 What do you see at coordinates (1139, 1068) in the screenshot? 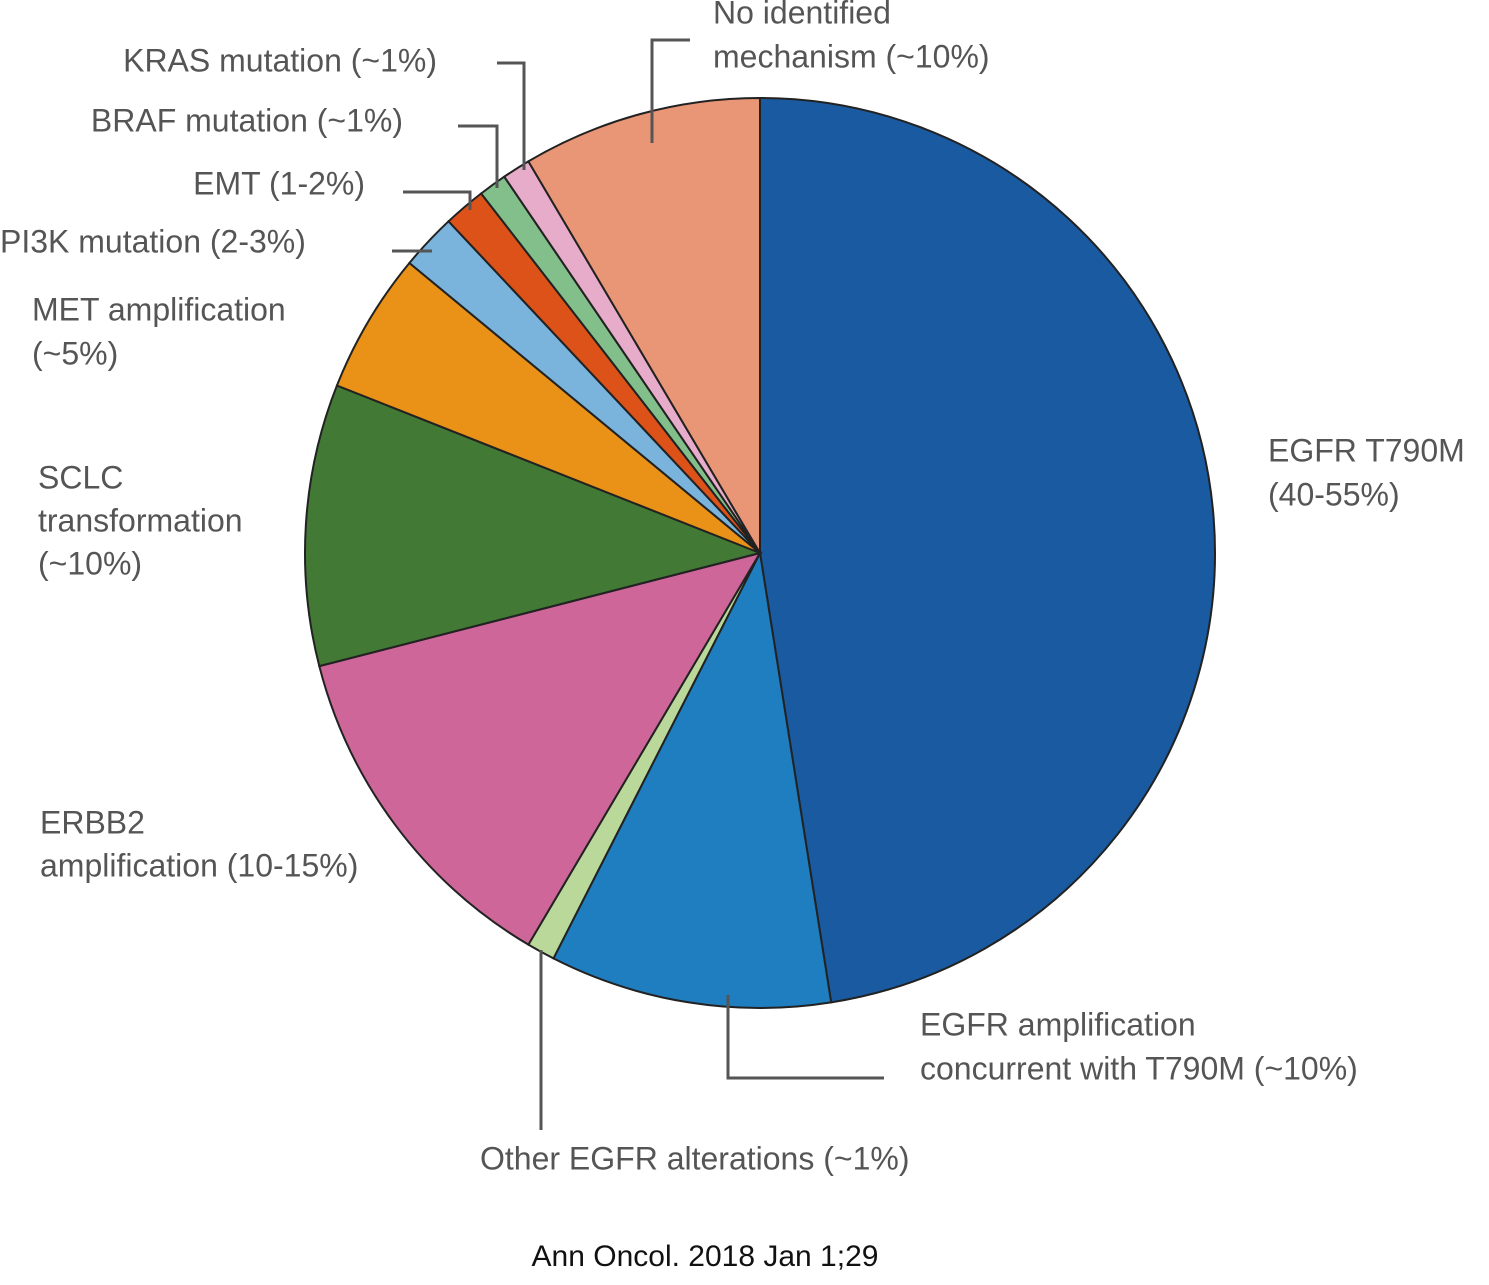
I see `slice-label: concurrent with T790M (~10%)` at bounding box center [1139, 1068].